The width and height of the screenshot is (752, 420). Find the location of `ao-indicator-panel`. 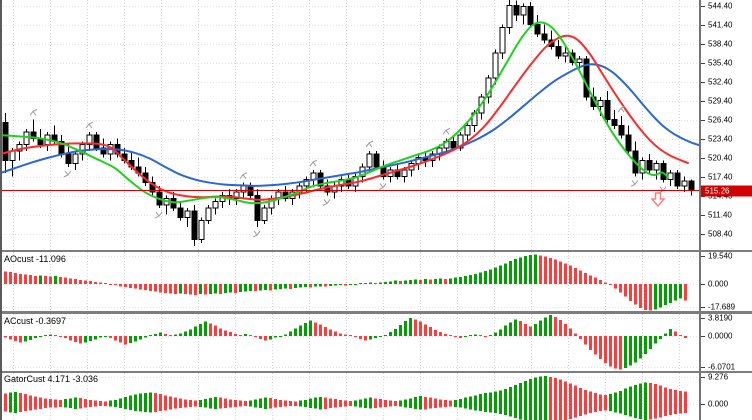

ao-indicator-panel is located at coordinates (349, 281).